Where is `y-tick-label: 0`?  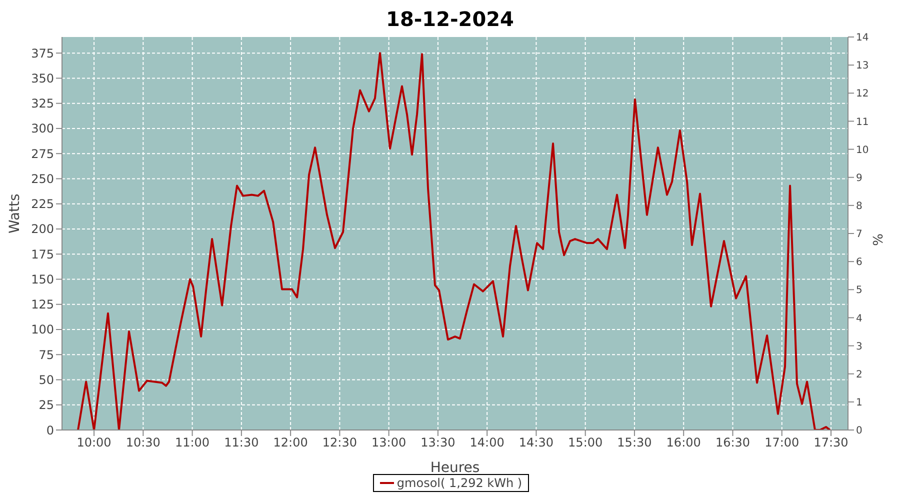 y-tick-label: 0 is located at coordinates (50, 430).